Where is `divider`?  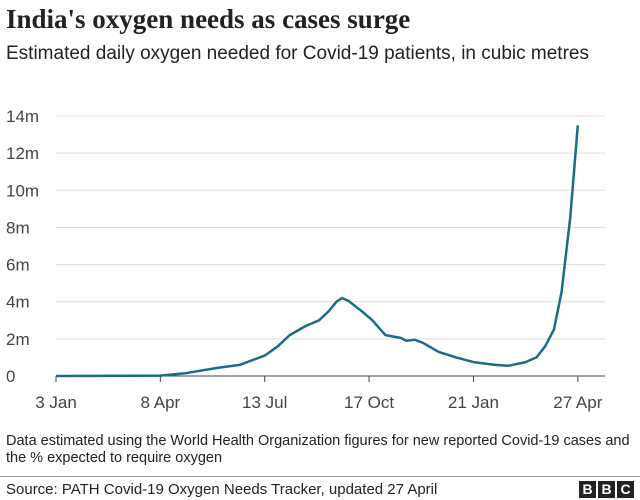
divider is located at coordinates (320, 476).